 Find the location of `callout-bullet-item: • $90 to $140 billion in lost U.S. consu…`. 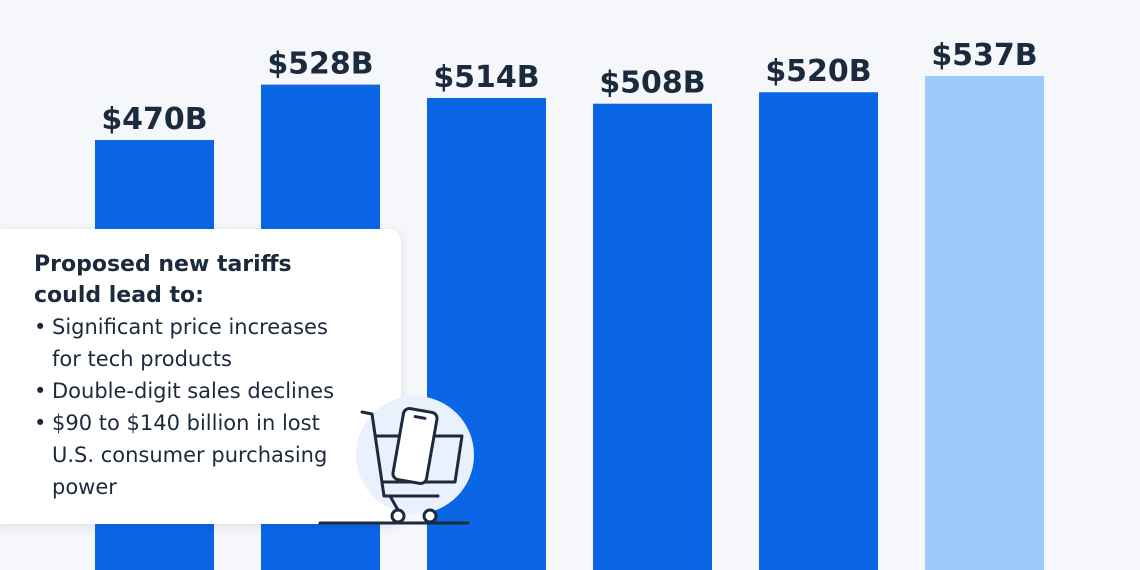

callout-bullet-item: • $90 to $140 billion in lost U.S. consu… is located at coordinates (193, 455).